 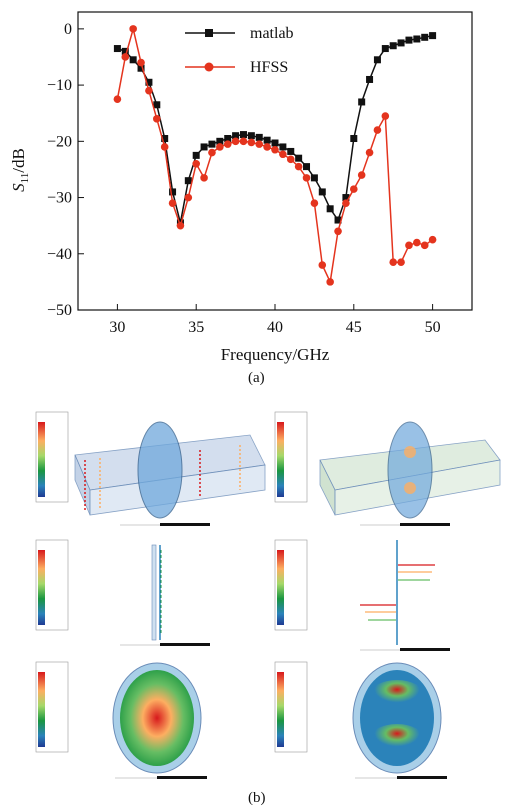 I want to click on y-axis-label: S11/dB, so click(x=20, y=170).